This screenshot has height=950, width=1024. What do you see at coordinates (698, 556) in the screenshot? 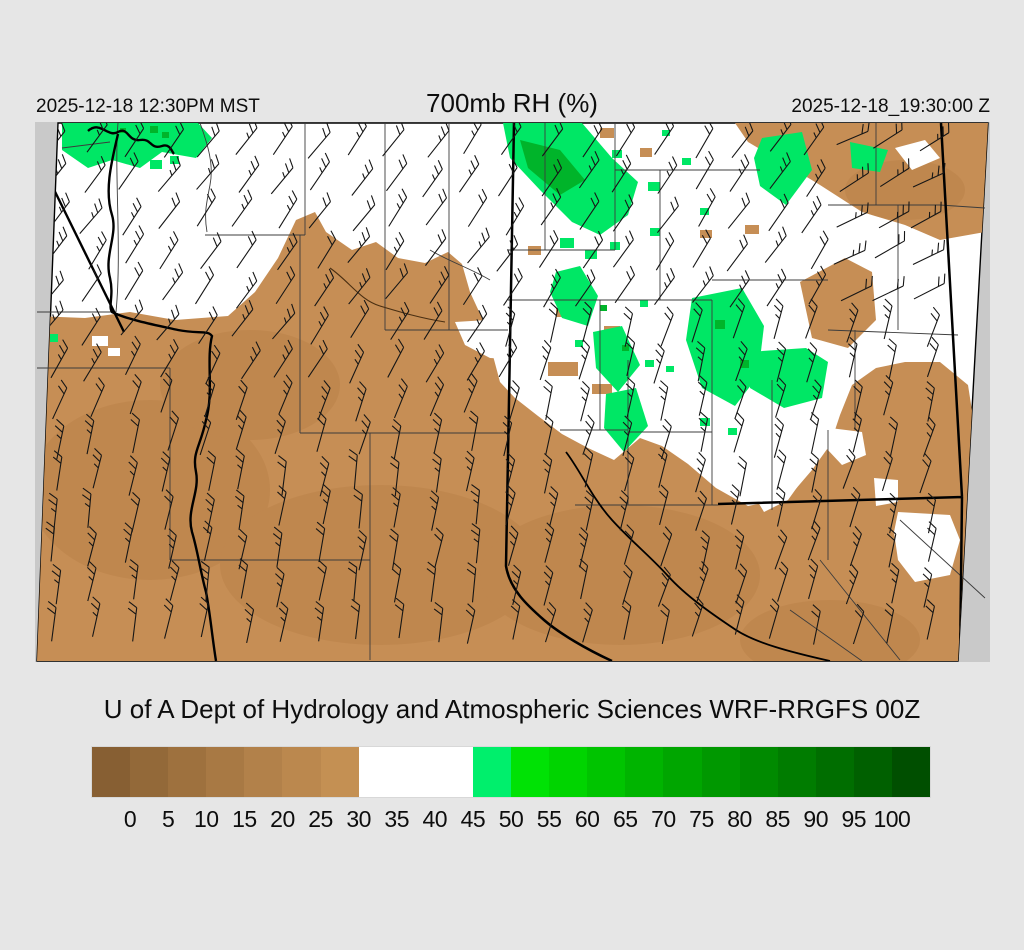
I see `rio-grande` at bounding box center [698, 556].